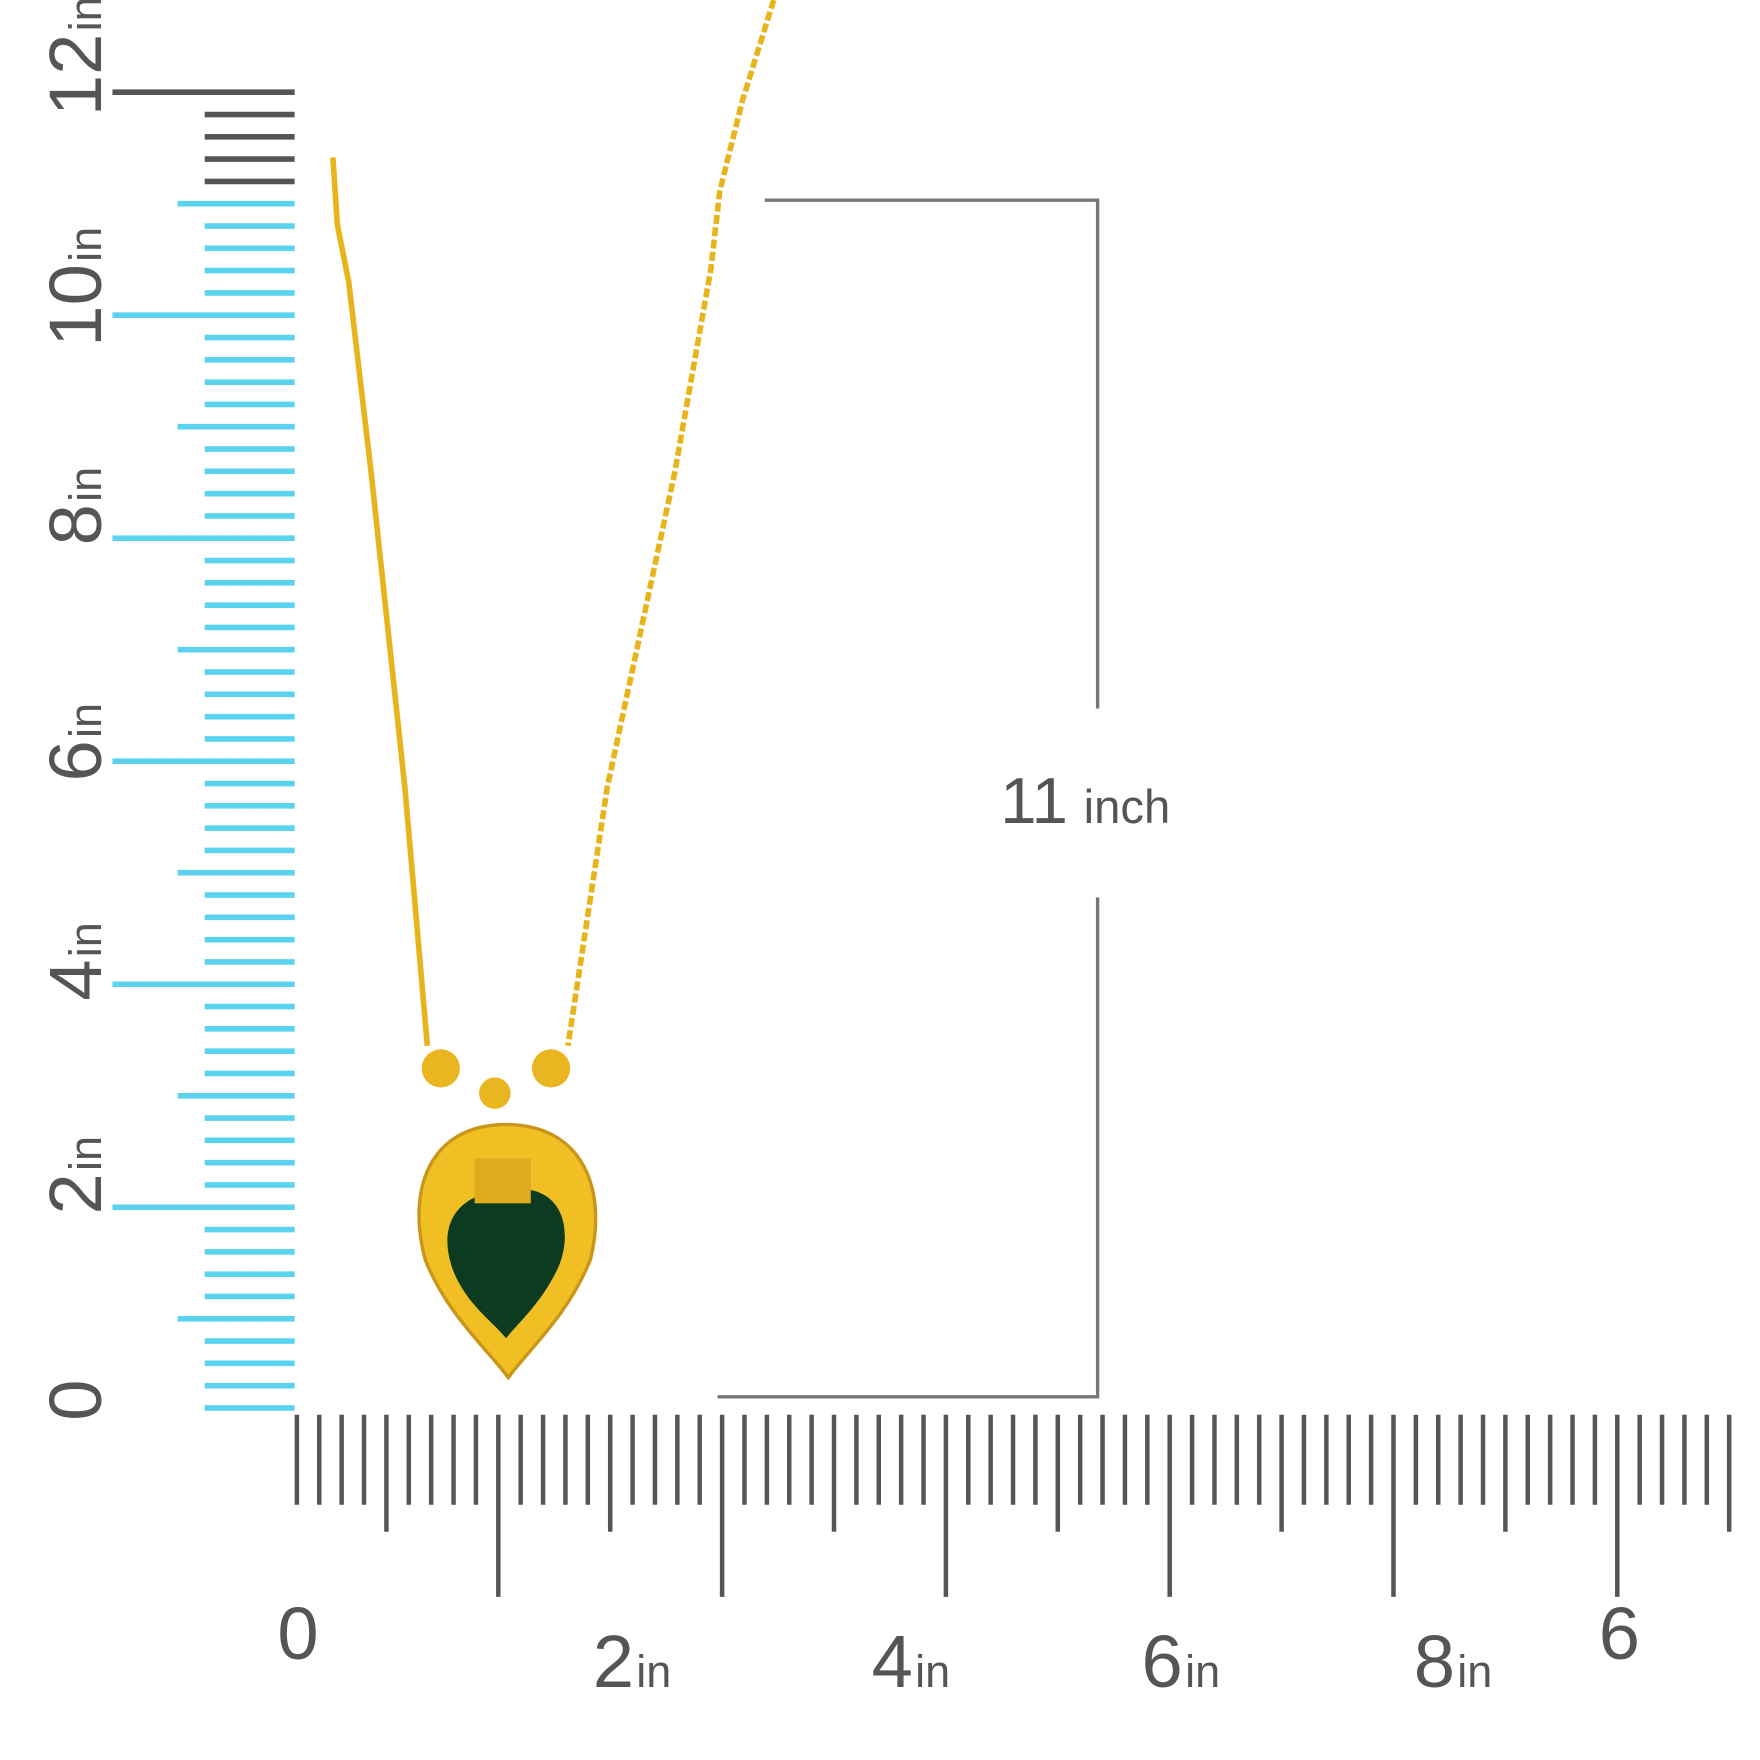 The height and width of the screenshot is (1760, 1760). What do you see at coordinates (892, 1661) in the screenshot?
I see `h-label-number: 4` at bounding box center [892, 1661].